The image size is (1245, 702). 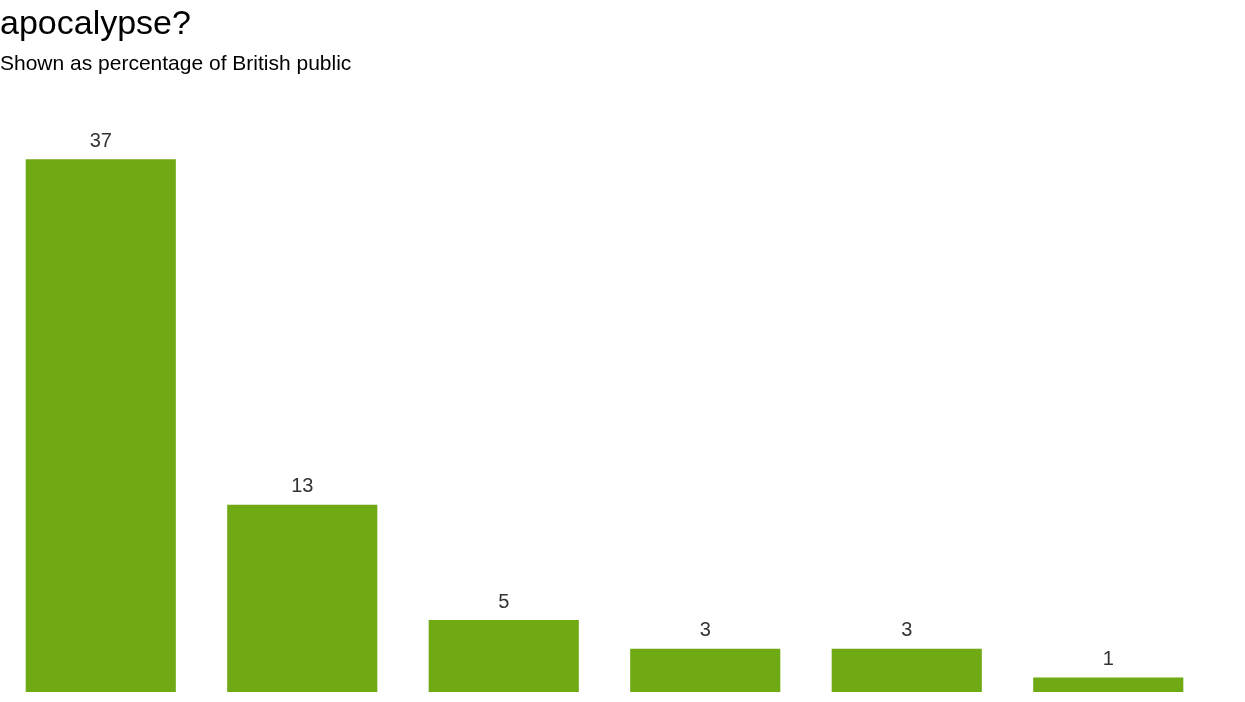 I want to click on data-label: 13, so click(x=302, y=485).